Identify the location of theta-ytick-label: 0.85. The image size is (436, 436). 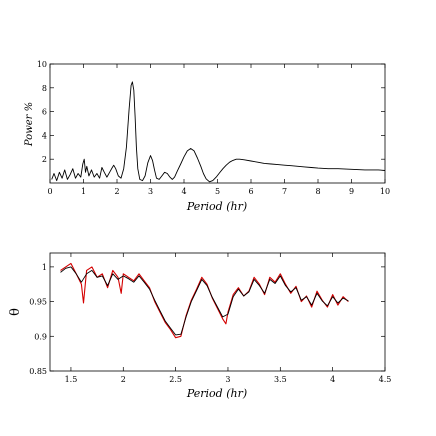
(38, 371).